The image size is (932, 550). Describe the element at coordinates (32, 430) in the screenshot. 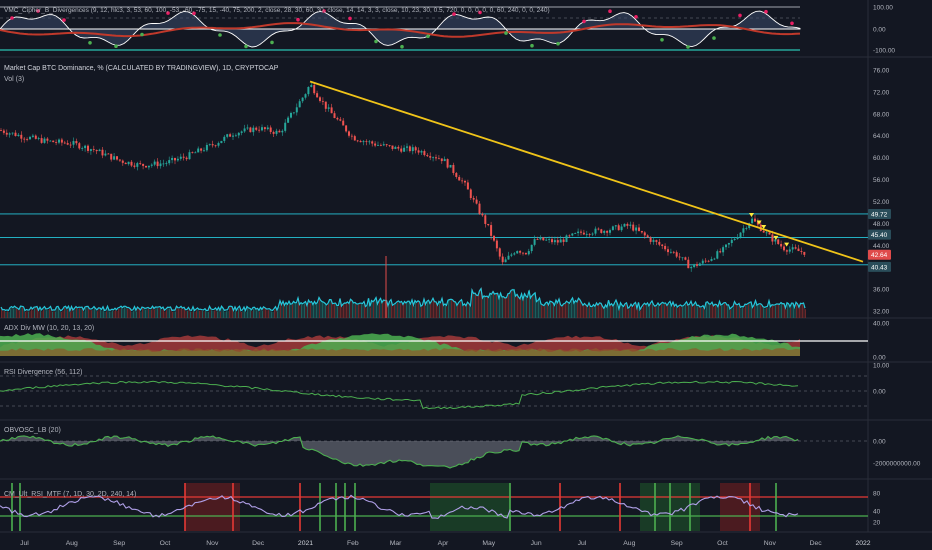

I see `obv-indicator-label: OBVOSC_LB (20)` at that location.